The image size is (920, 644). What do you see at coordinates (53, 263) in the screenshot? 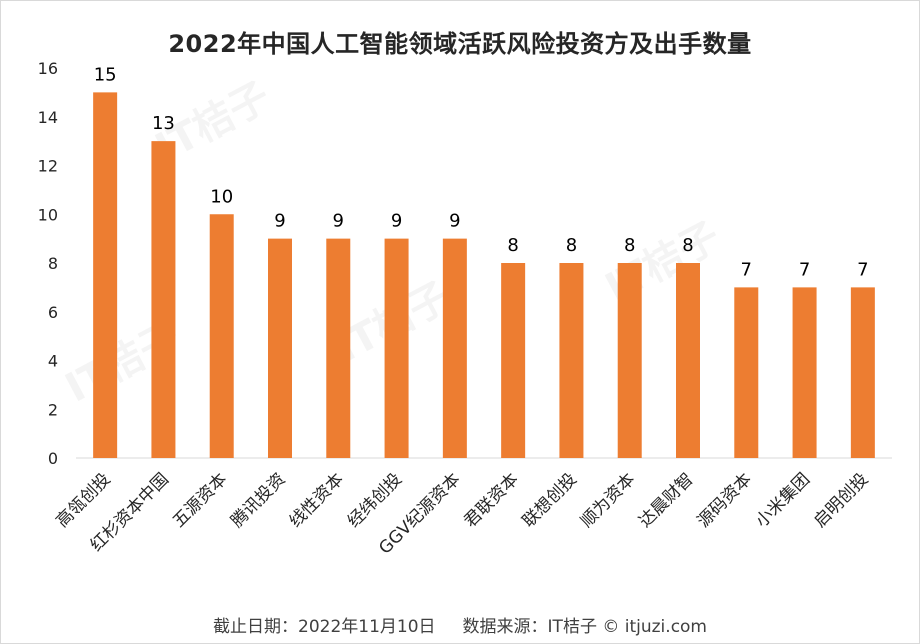
I see `y-tick-label: 8` at bounding box center [53, 263].